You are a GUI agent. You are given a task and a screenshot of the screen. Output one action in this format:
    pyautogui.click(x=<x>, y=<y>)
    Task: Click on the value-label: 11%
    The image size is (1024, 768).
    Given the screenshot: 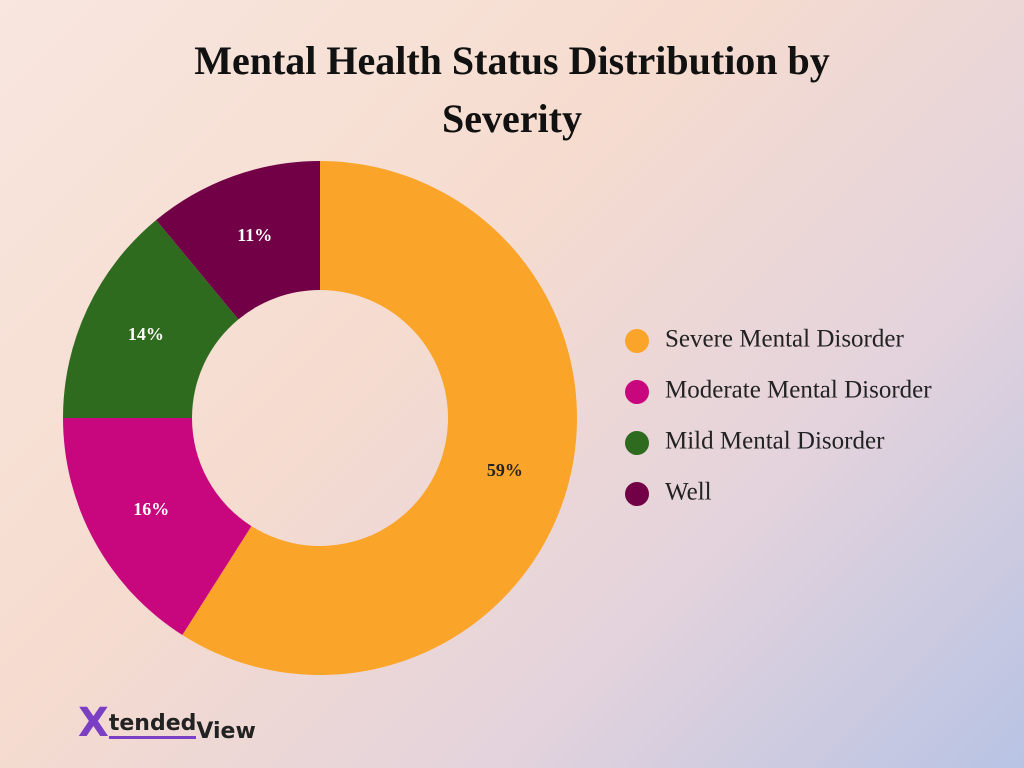 What is the action you would take?
    pyautogui.click(x=254, y=235)
    